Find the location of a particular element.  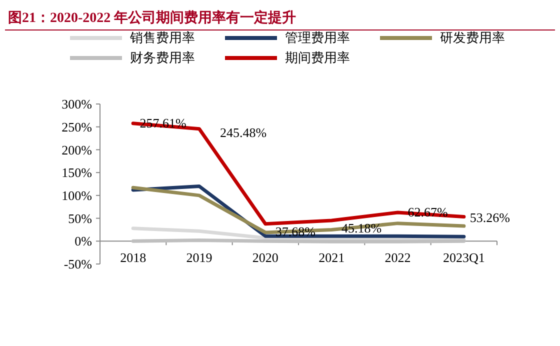

data-label: 45.18% is located at coordinates (362, 228).